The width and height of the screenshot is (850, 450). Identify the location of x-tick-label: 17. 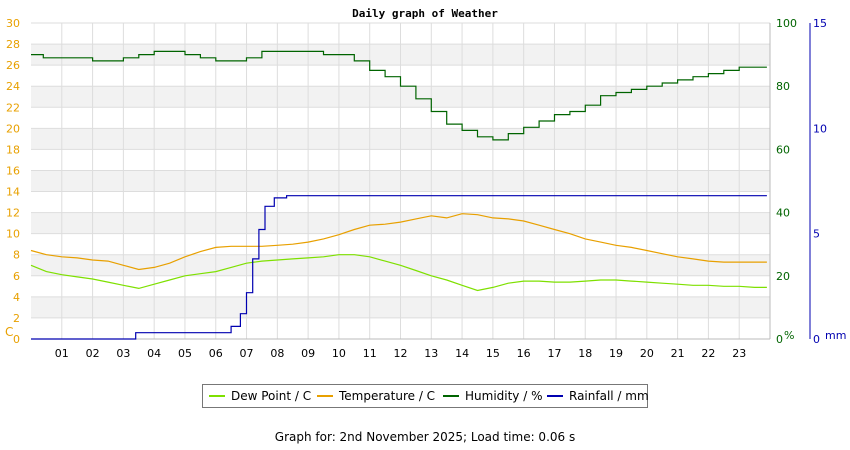
(554, 353).